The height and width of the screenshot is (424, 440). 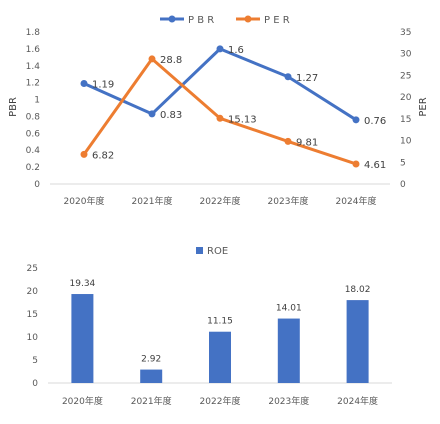 What do you see at coordinates (405, 120) in the screenshot?
I see `y-tick-right: 15` at bounding box center [405, 120].